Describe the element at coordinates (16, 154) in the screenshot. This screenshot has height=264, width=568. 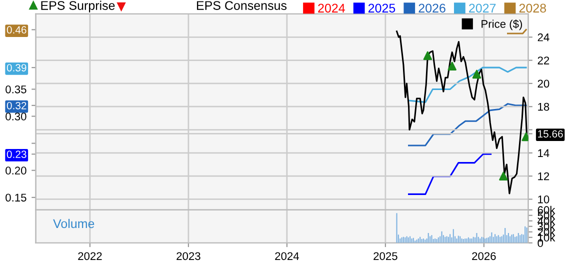
I see `y-tick-label: 0.23` at that location.